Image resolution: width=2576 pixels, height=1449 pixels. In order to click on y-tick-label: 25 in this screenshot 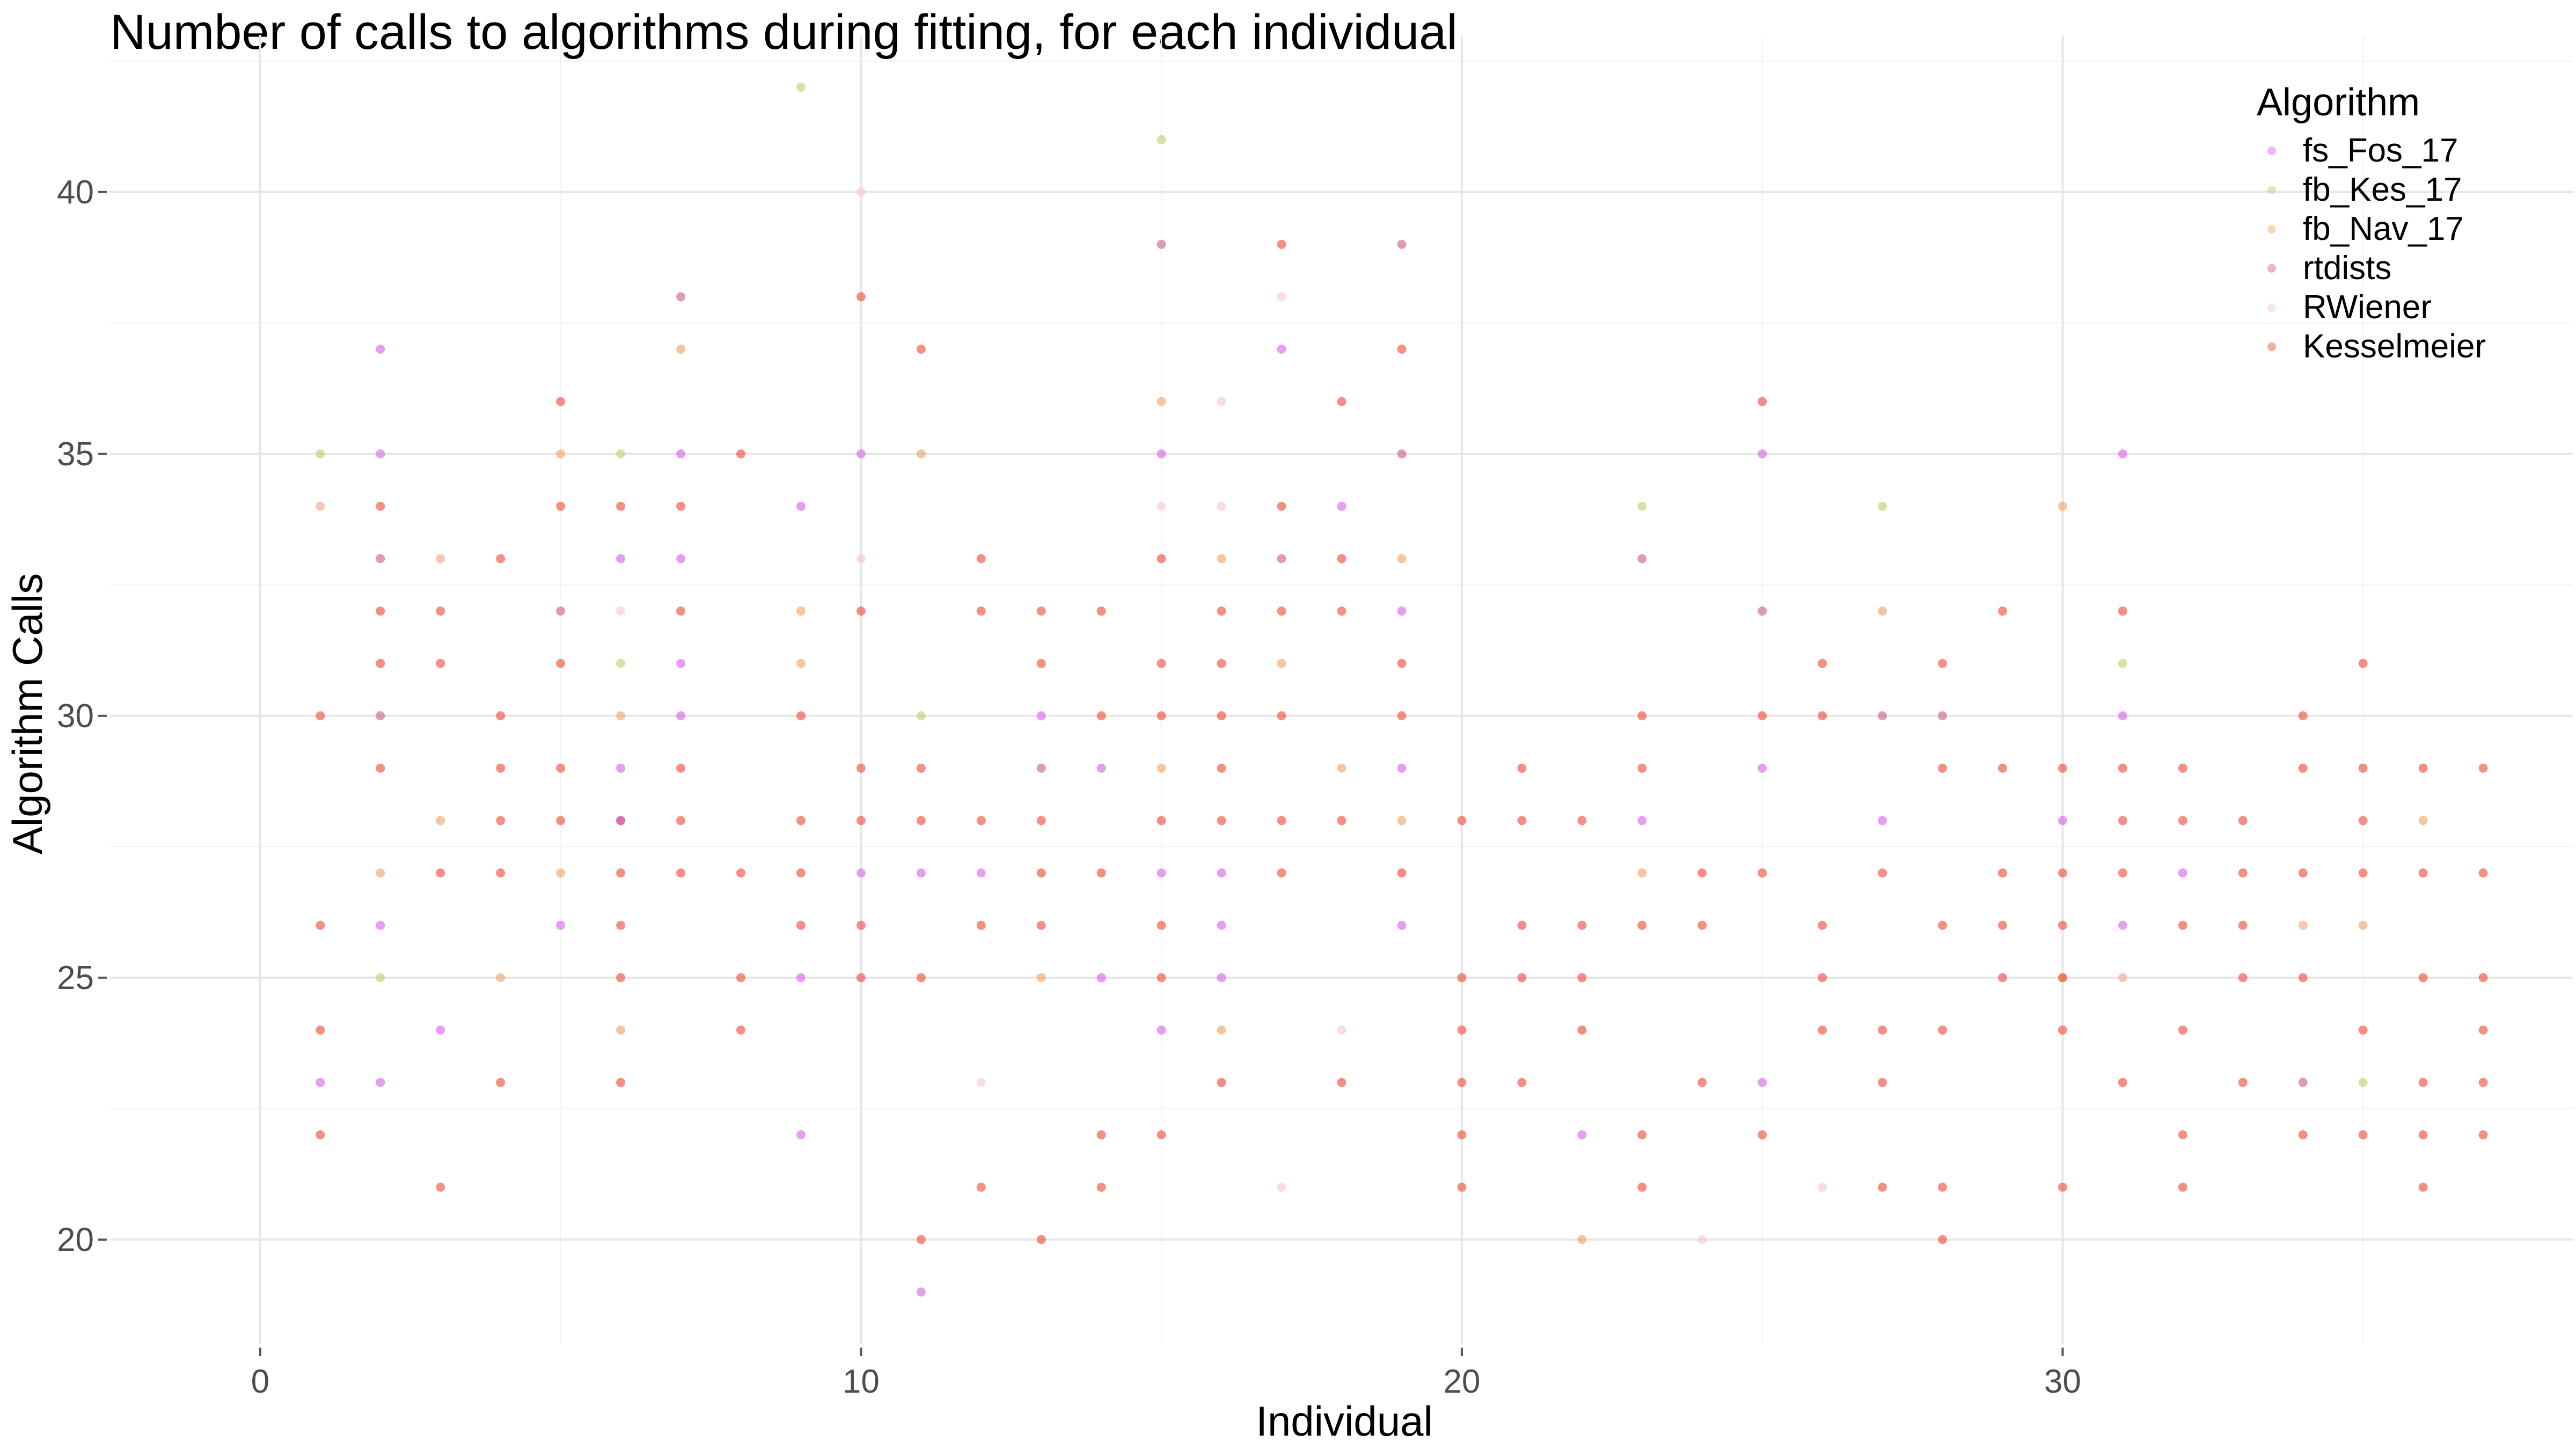, I will do `click(75, 978)`.